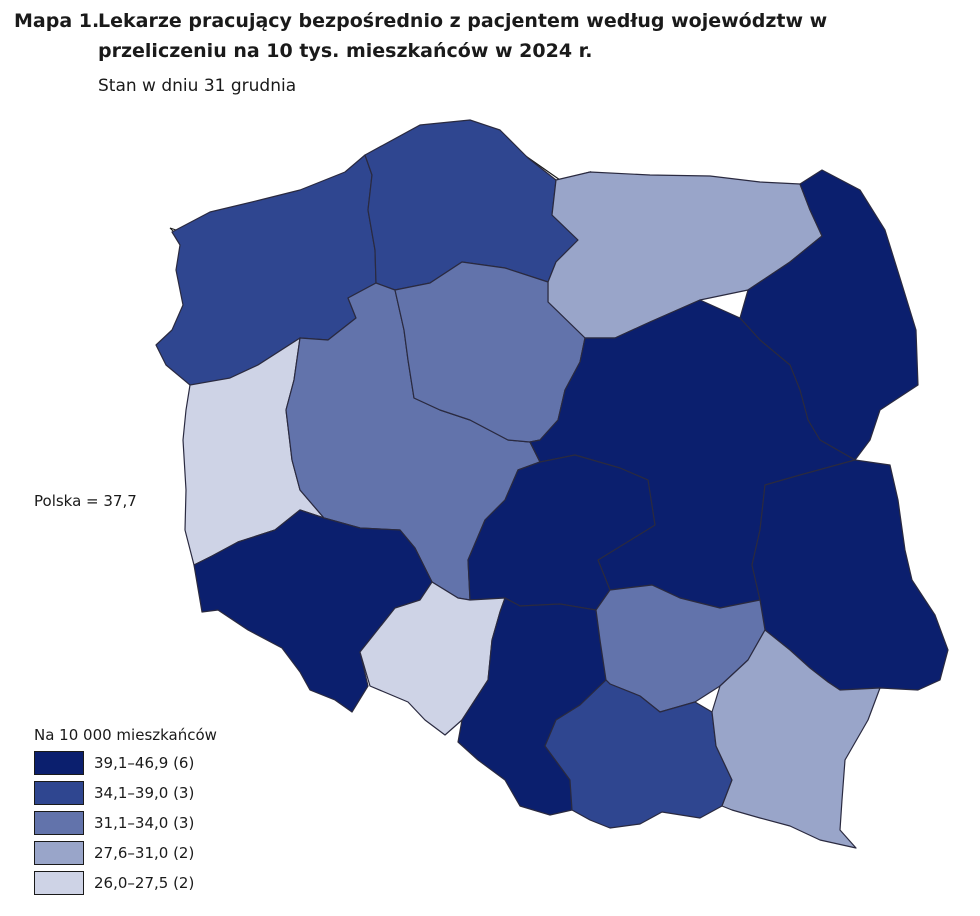 The width and height of the screenshot is (980, 916). What do you see at coordinates (638, 754) in the screenshot?
I see `region-malopolskie` at bounding box center [638, 754].